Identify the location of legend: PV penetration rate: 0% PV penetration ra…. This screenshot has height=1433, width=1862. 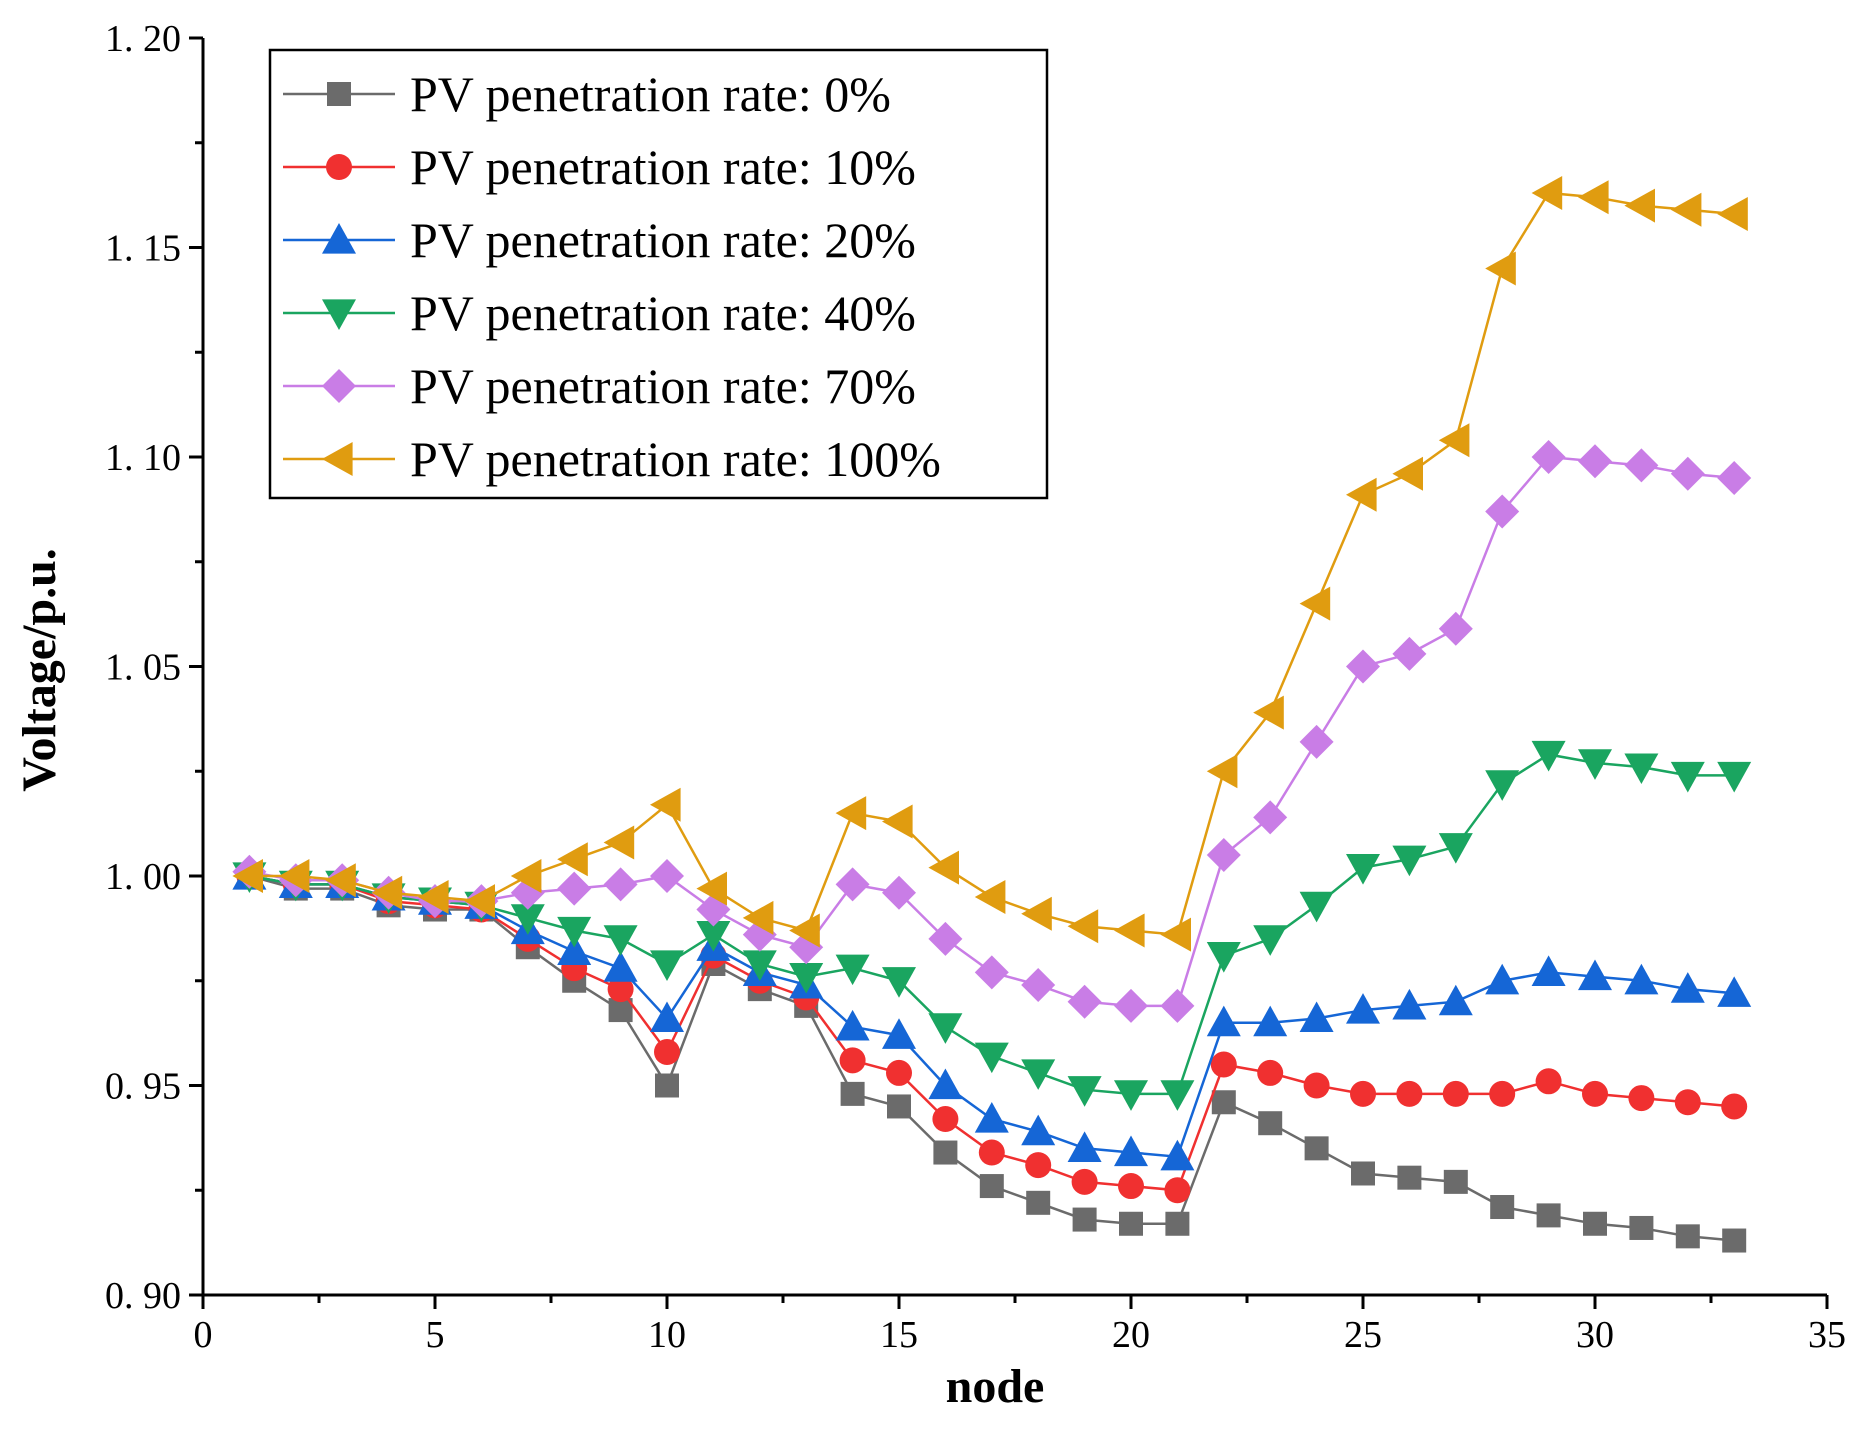
(658, 274).